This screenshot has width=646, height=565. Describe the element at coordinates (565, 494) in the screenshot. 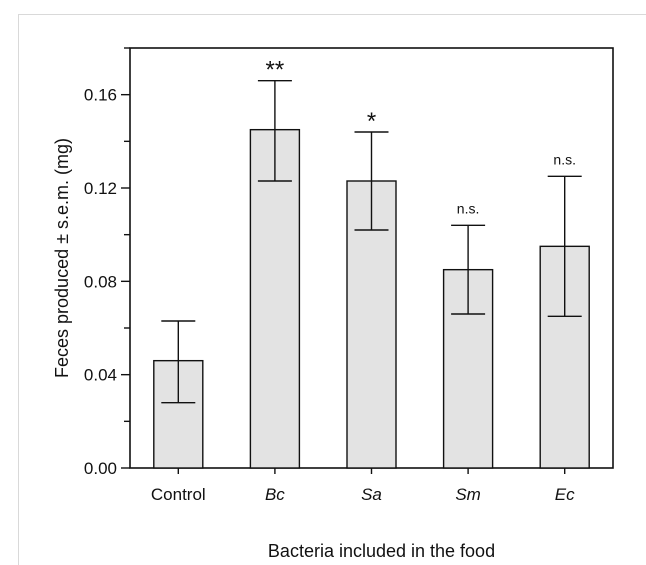

I see `x-tick-label: Ec` at that location.